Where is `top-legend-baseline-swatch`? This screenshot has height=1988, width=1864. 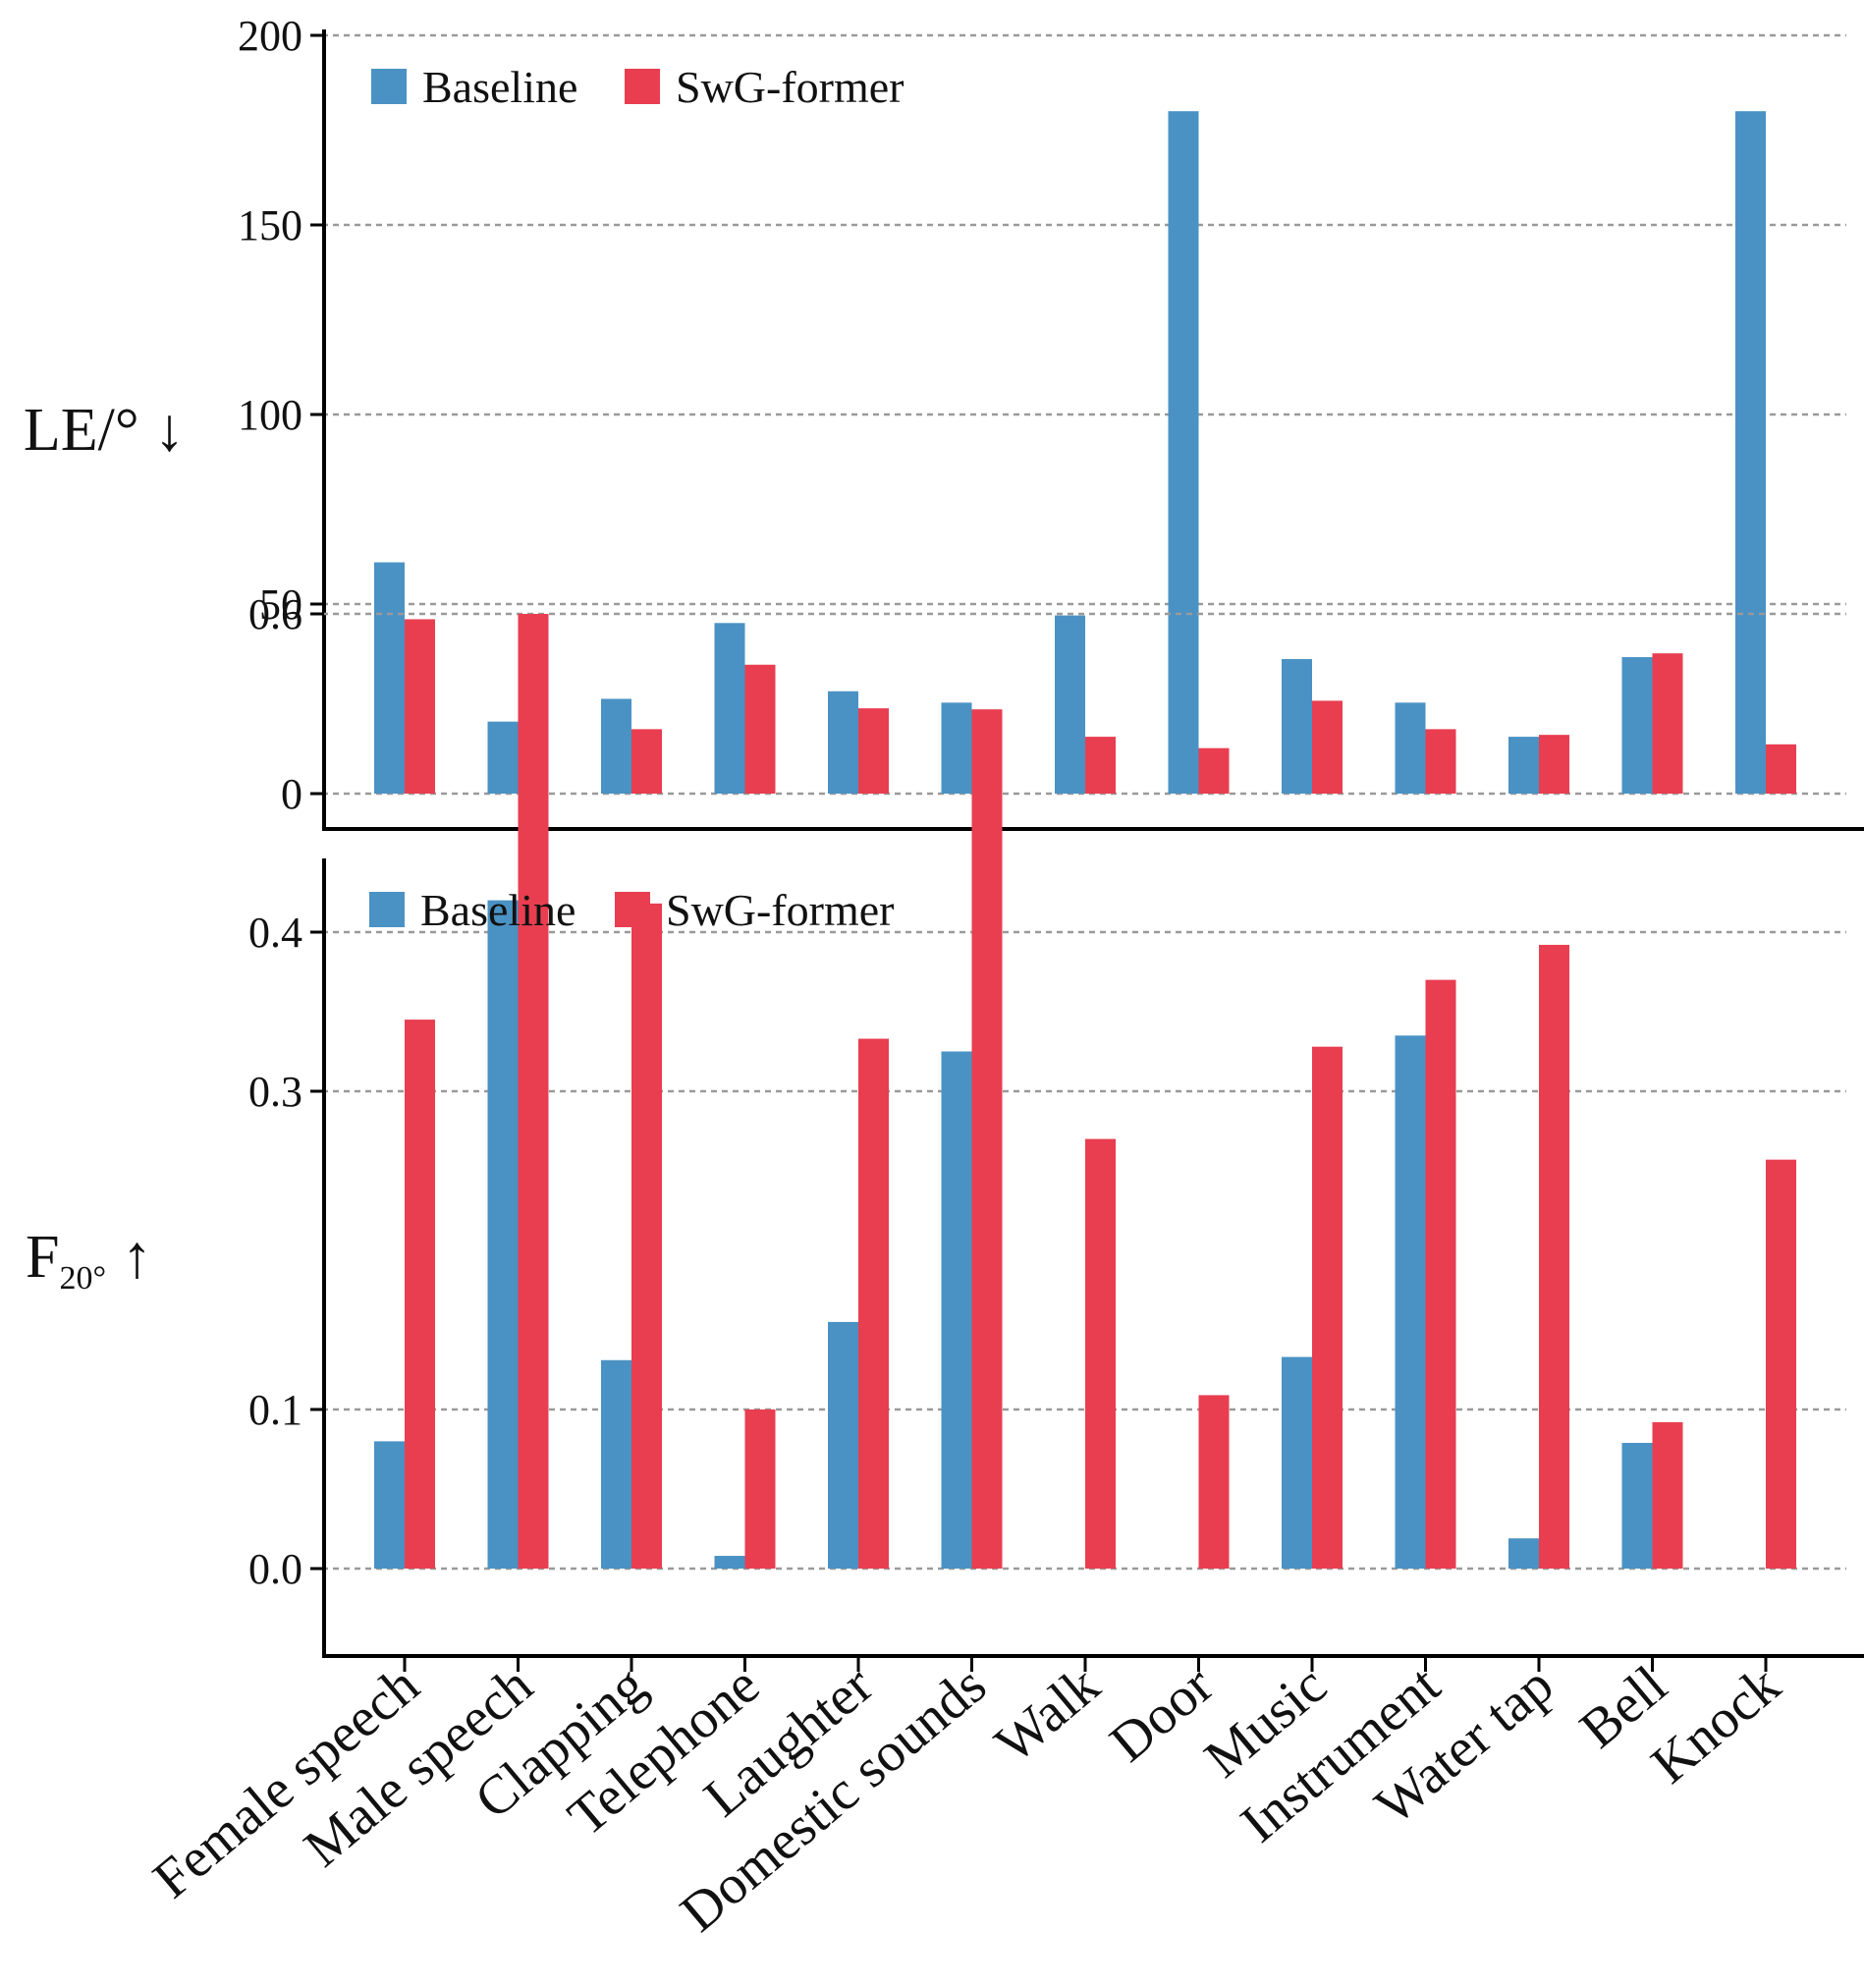
top-legend-baseline-swatch is located at coordinates (389, 86).